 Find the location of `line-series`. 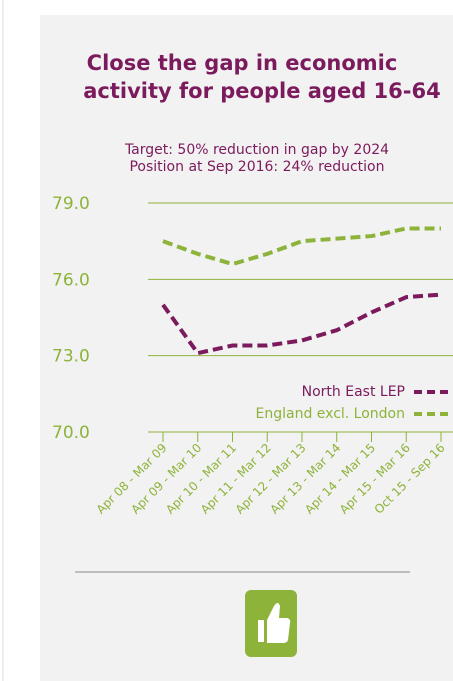

line-series is located at coordinates (301, 246).